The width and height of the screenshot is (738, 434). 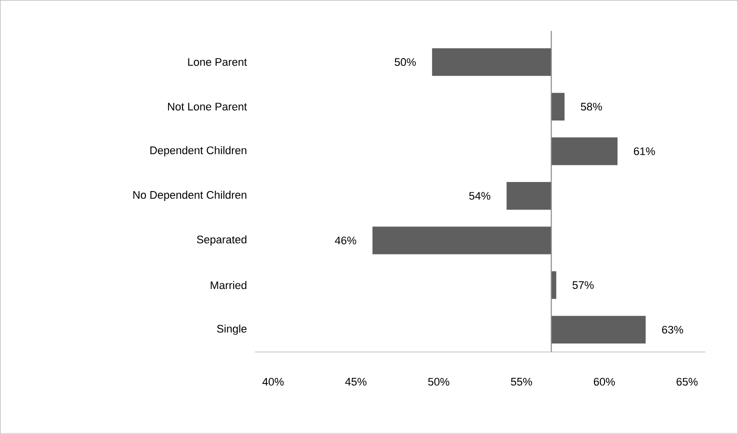 I want to click on data-label: 46%, so click(x=345, y=240).